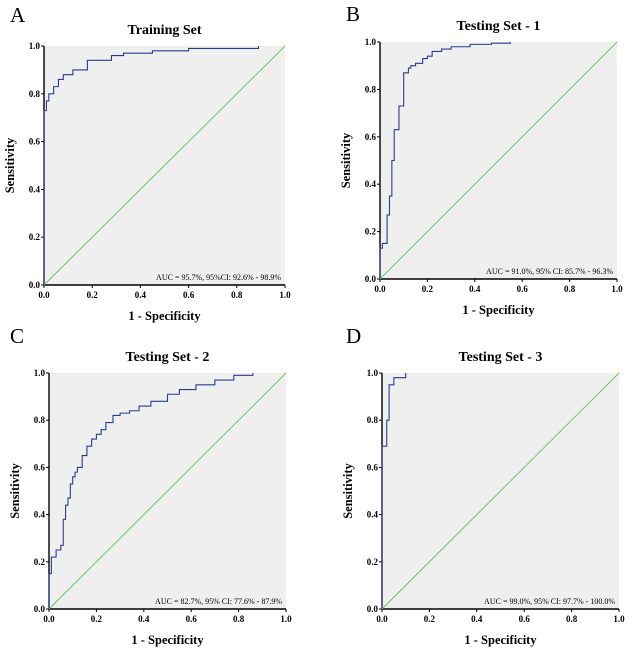 The width and height of the screenshot is (631, 653). What do you see at coordinates (218, 277) in the screenshot?
I see `auc-annotation: AUC = 95.7%, 95%CI: 92.6% - 98.9%` at bounding box center [218, 277].